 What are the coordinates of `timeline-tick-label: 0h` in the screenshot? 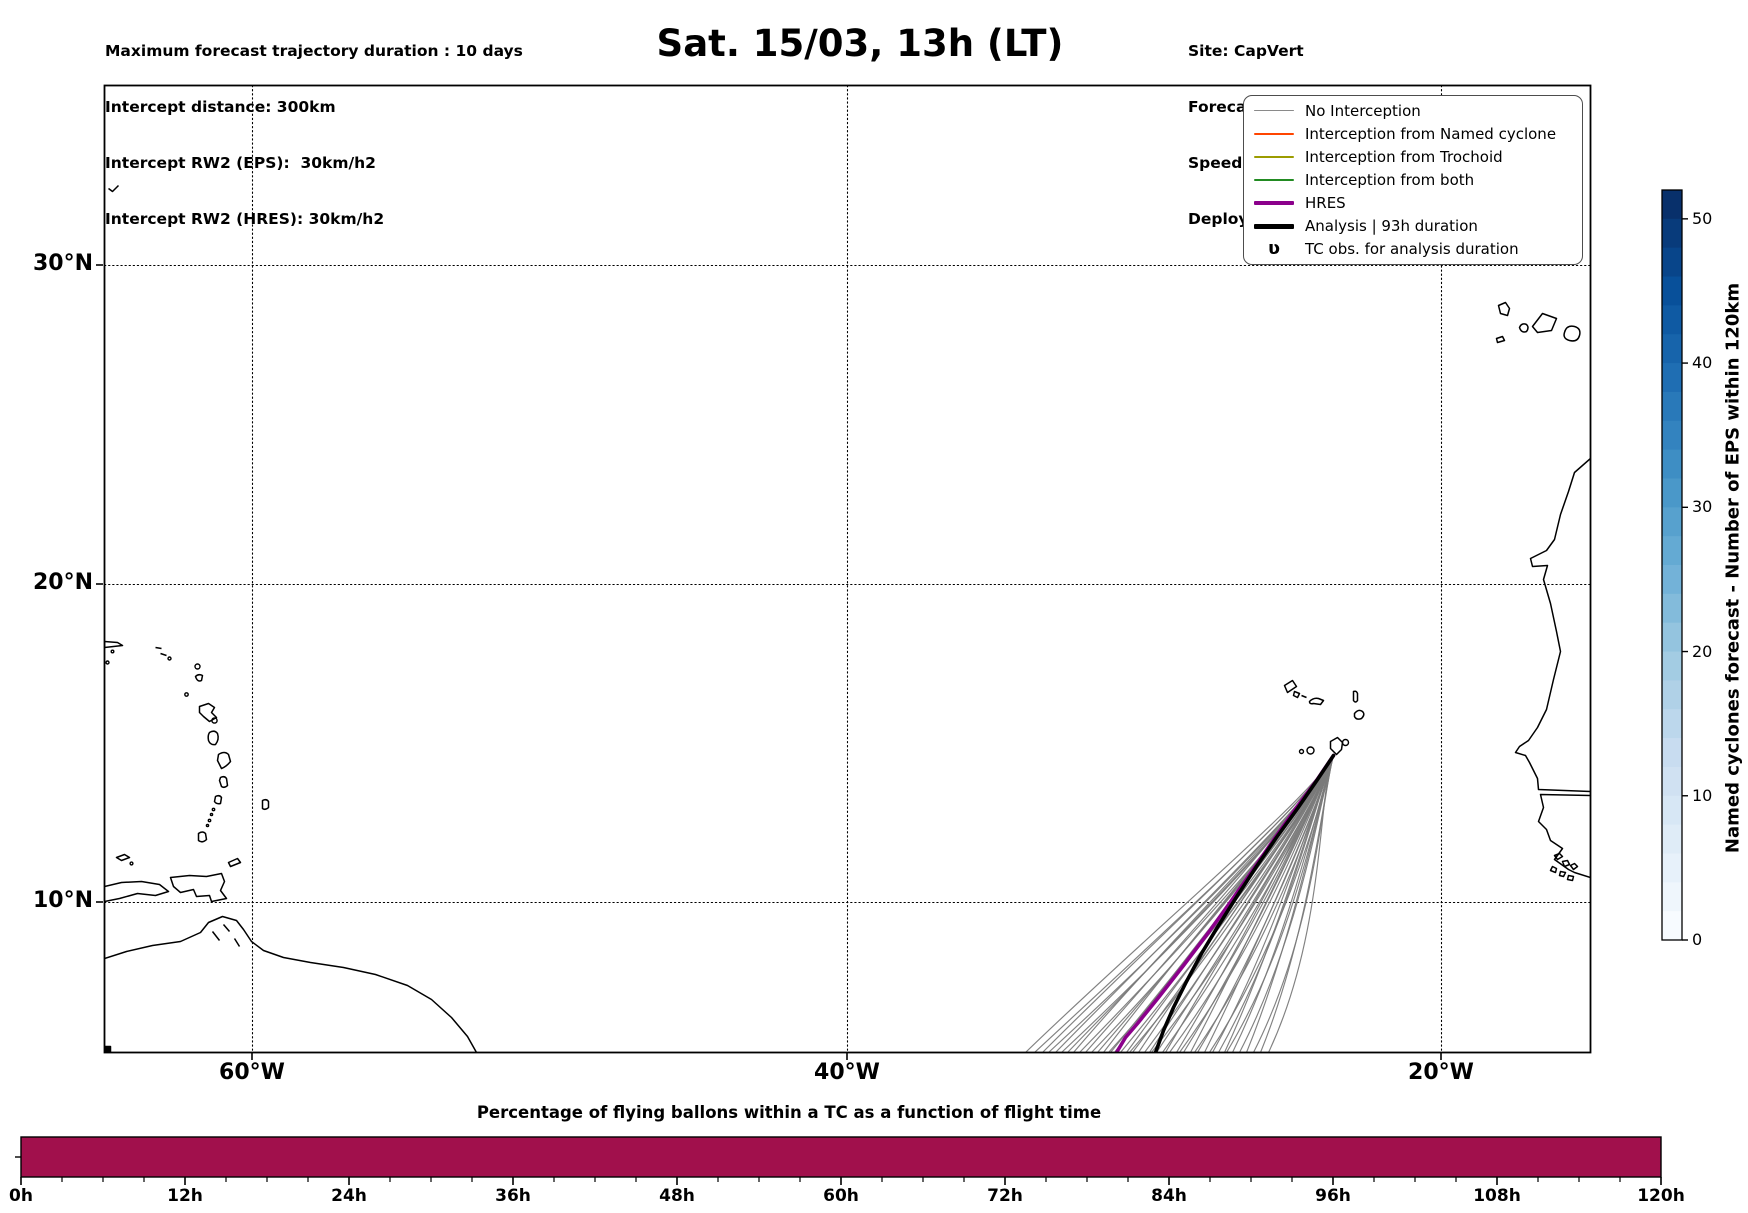 It's located at (21, 1196).